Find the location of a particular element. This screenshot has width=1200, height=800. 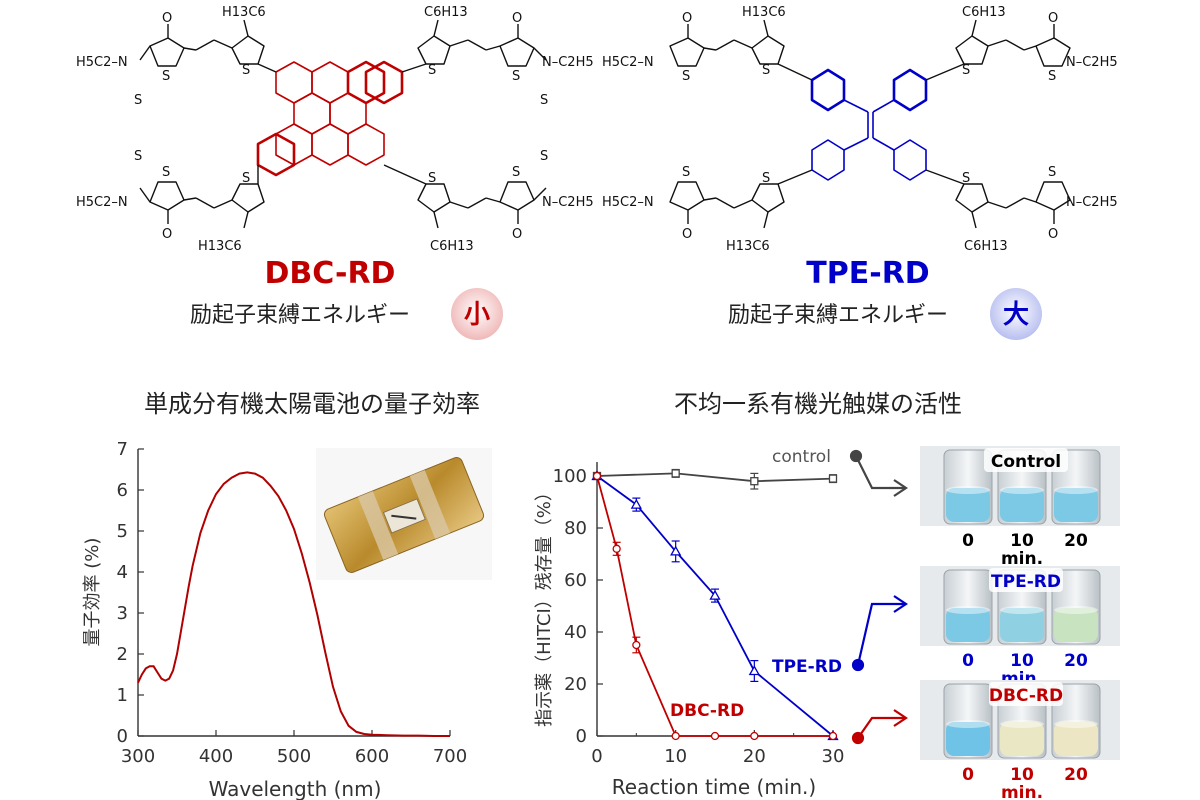

pc-y-tick-label: 0 is located at coordinates (581, 736).